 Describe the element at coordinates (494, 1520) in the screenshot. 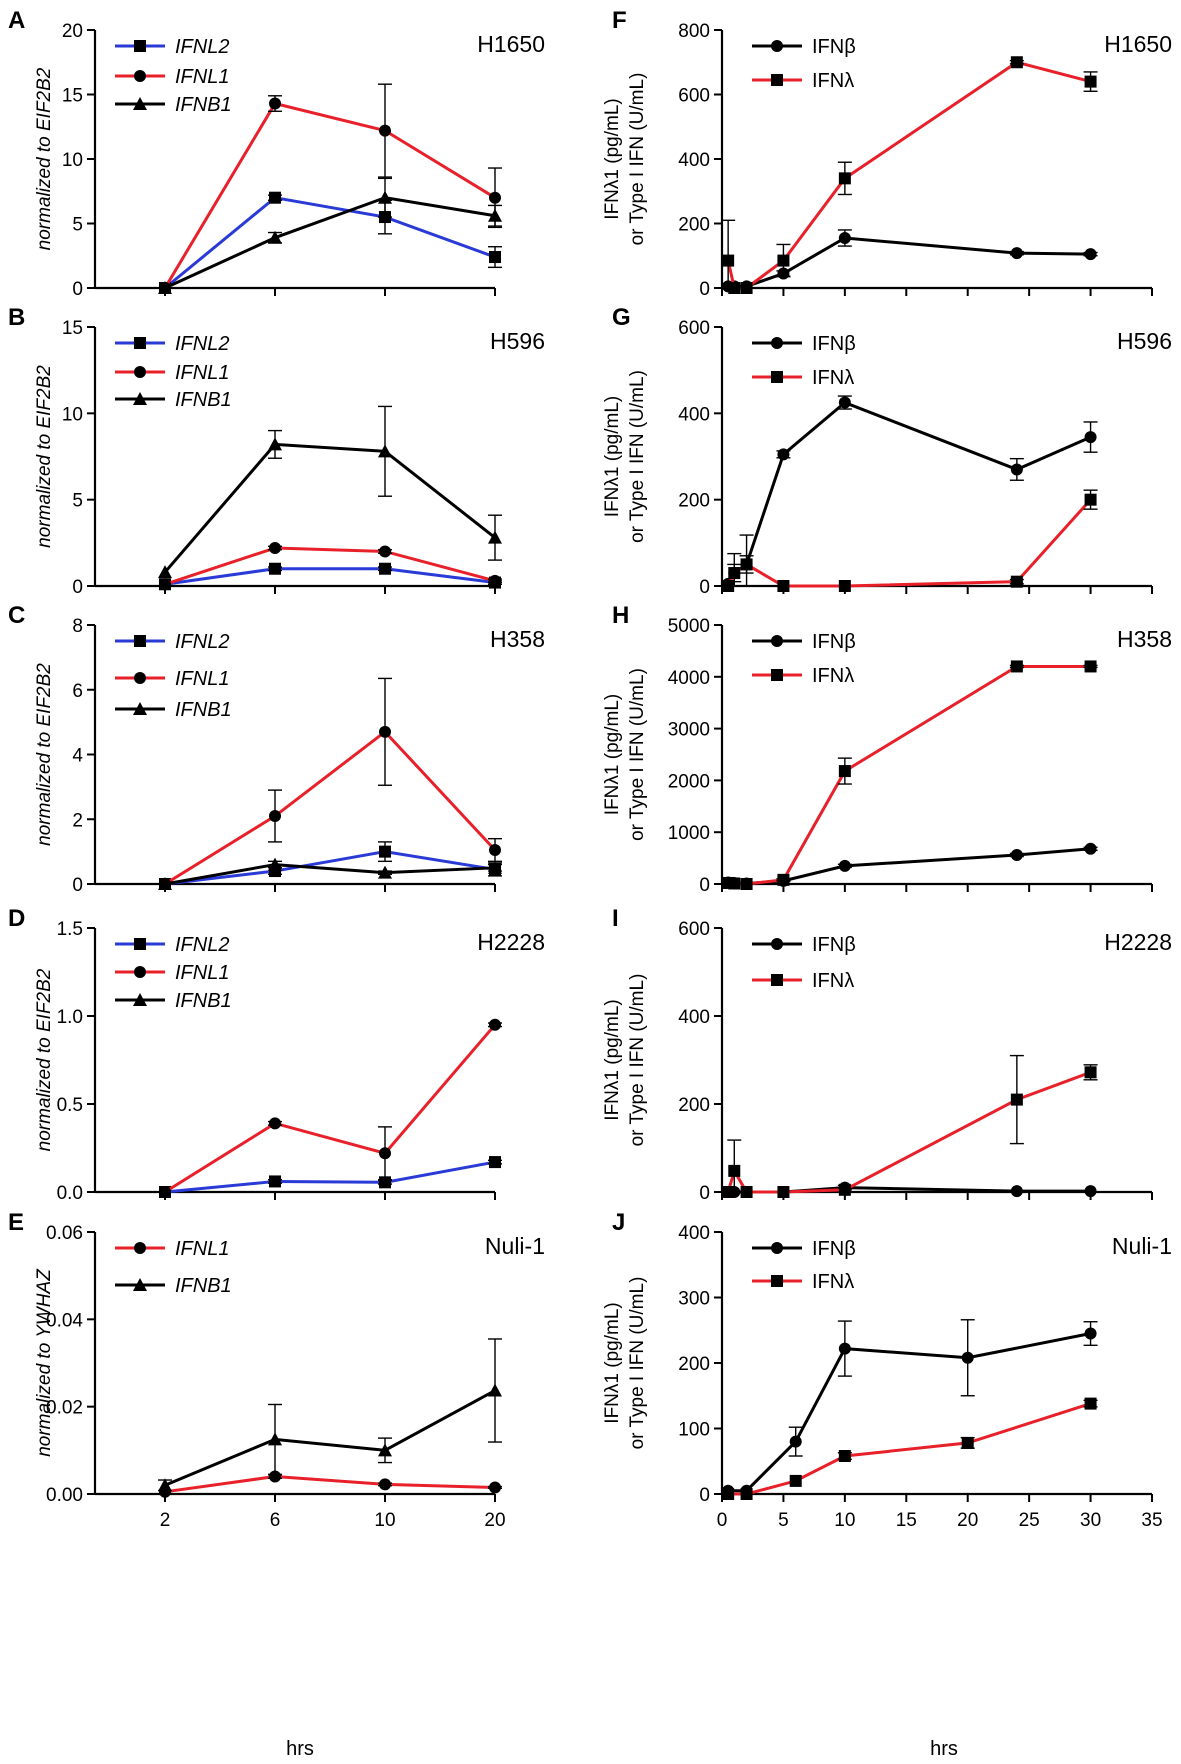

I see `x-tick-label: 20` at that location.